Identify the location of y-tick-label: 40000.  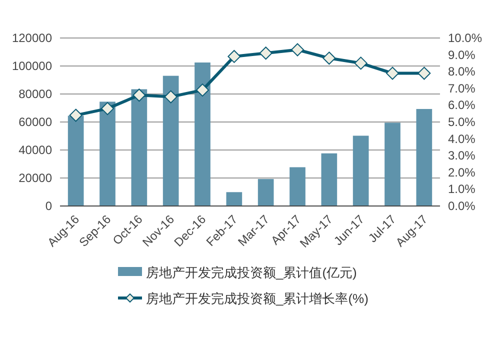
(35, 150).